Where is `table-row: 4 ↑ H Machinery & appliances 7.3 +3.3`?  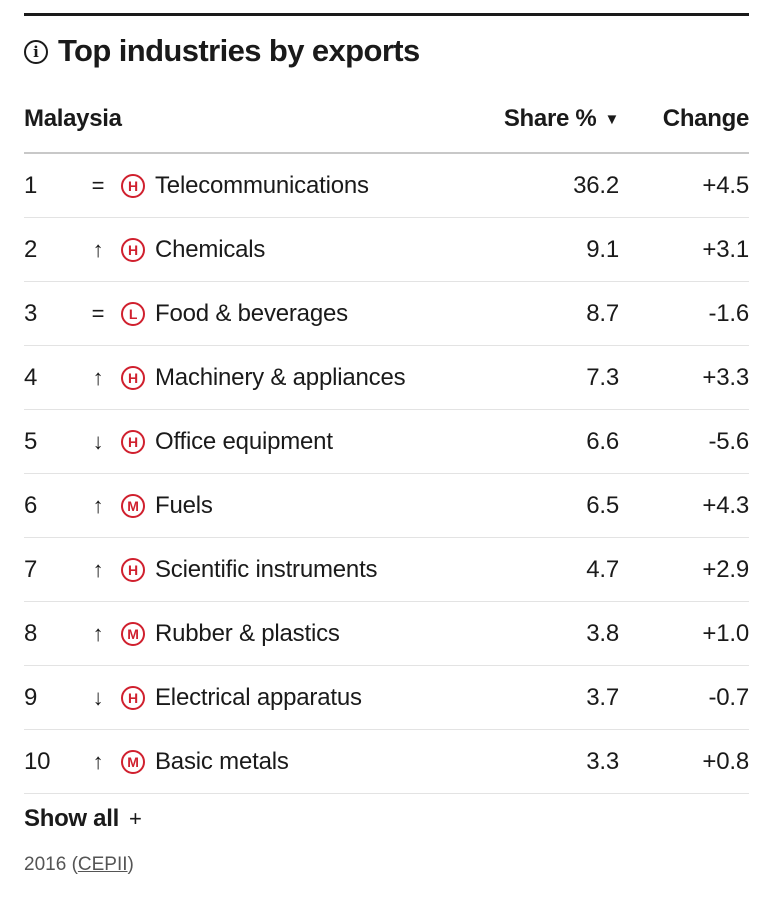 table-row: 4 ↑ H Machinery & appliances 7.3 +3.3 is located at coordinates (386, 378).